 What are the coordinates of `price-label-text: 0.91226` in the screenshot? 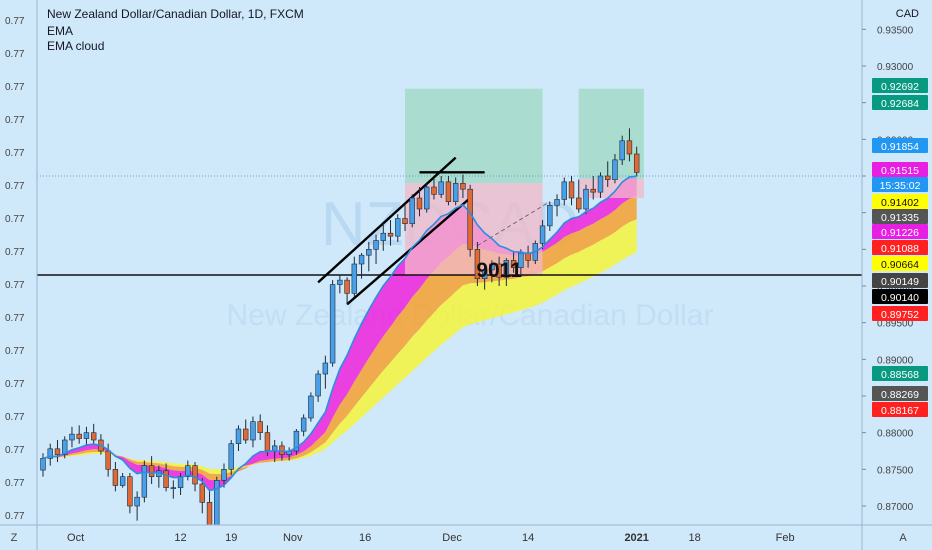 It's located at (900, 233).